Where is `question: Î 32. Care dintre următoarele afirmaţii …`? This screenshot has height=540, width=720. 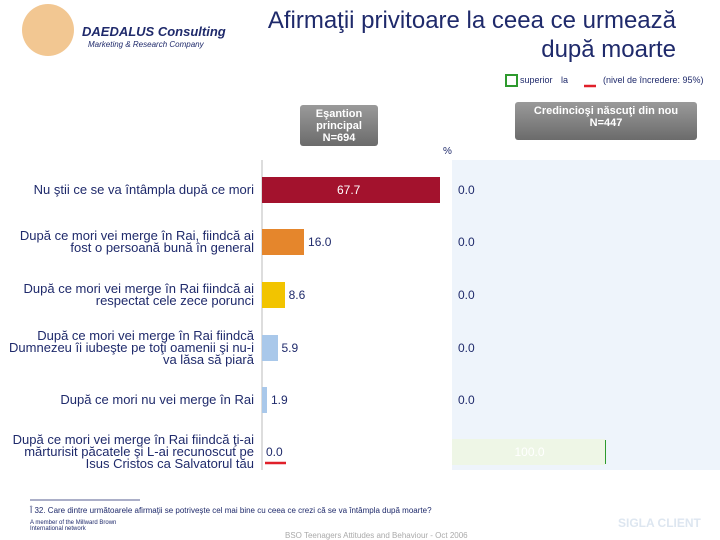
question: Î 32. Care dintre următoarele afirmaţii … is located at coordinates (231, 510).